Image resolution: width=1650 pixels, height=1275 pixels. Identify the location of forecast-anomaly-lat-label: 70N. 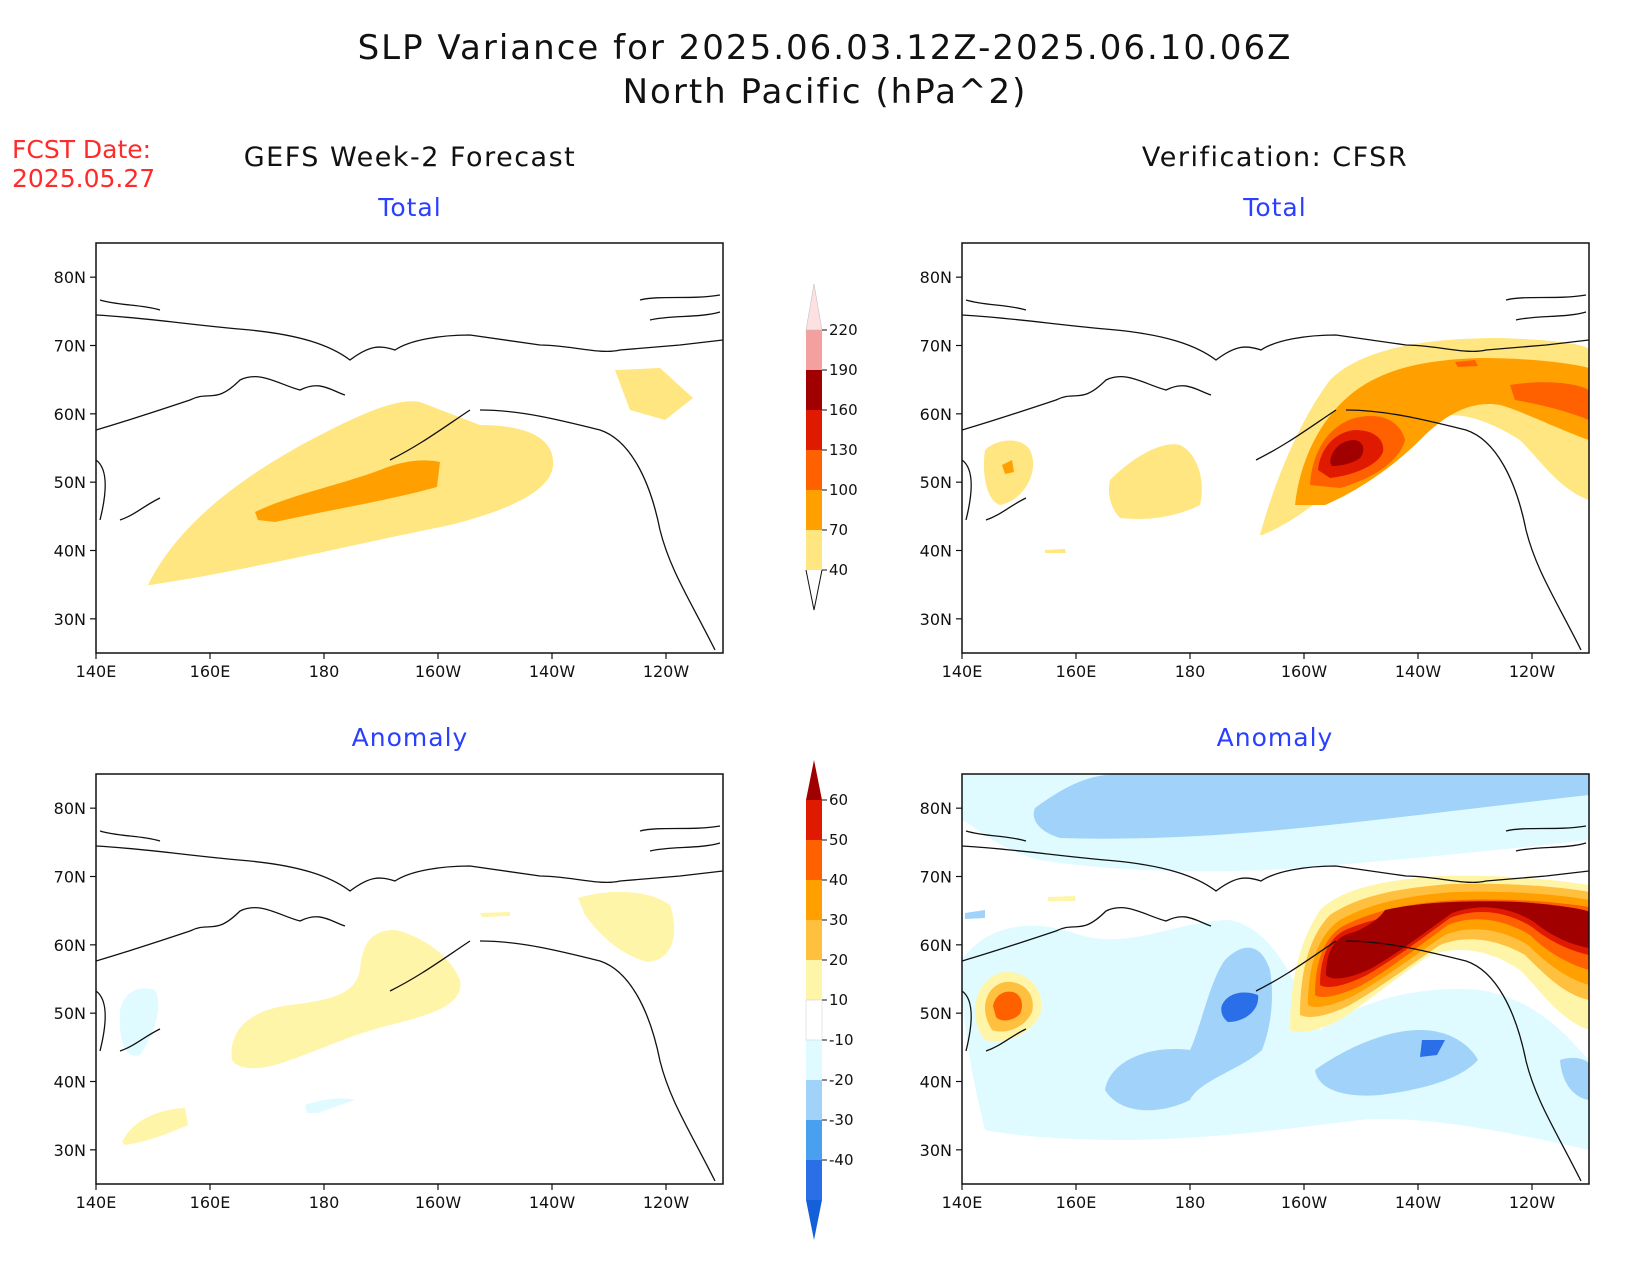
(70, 877).